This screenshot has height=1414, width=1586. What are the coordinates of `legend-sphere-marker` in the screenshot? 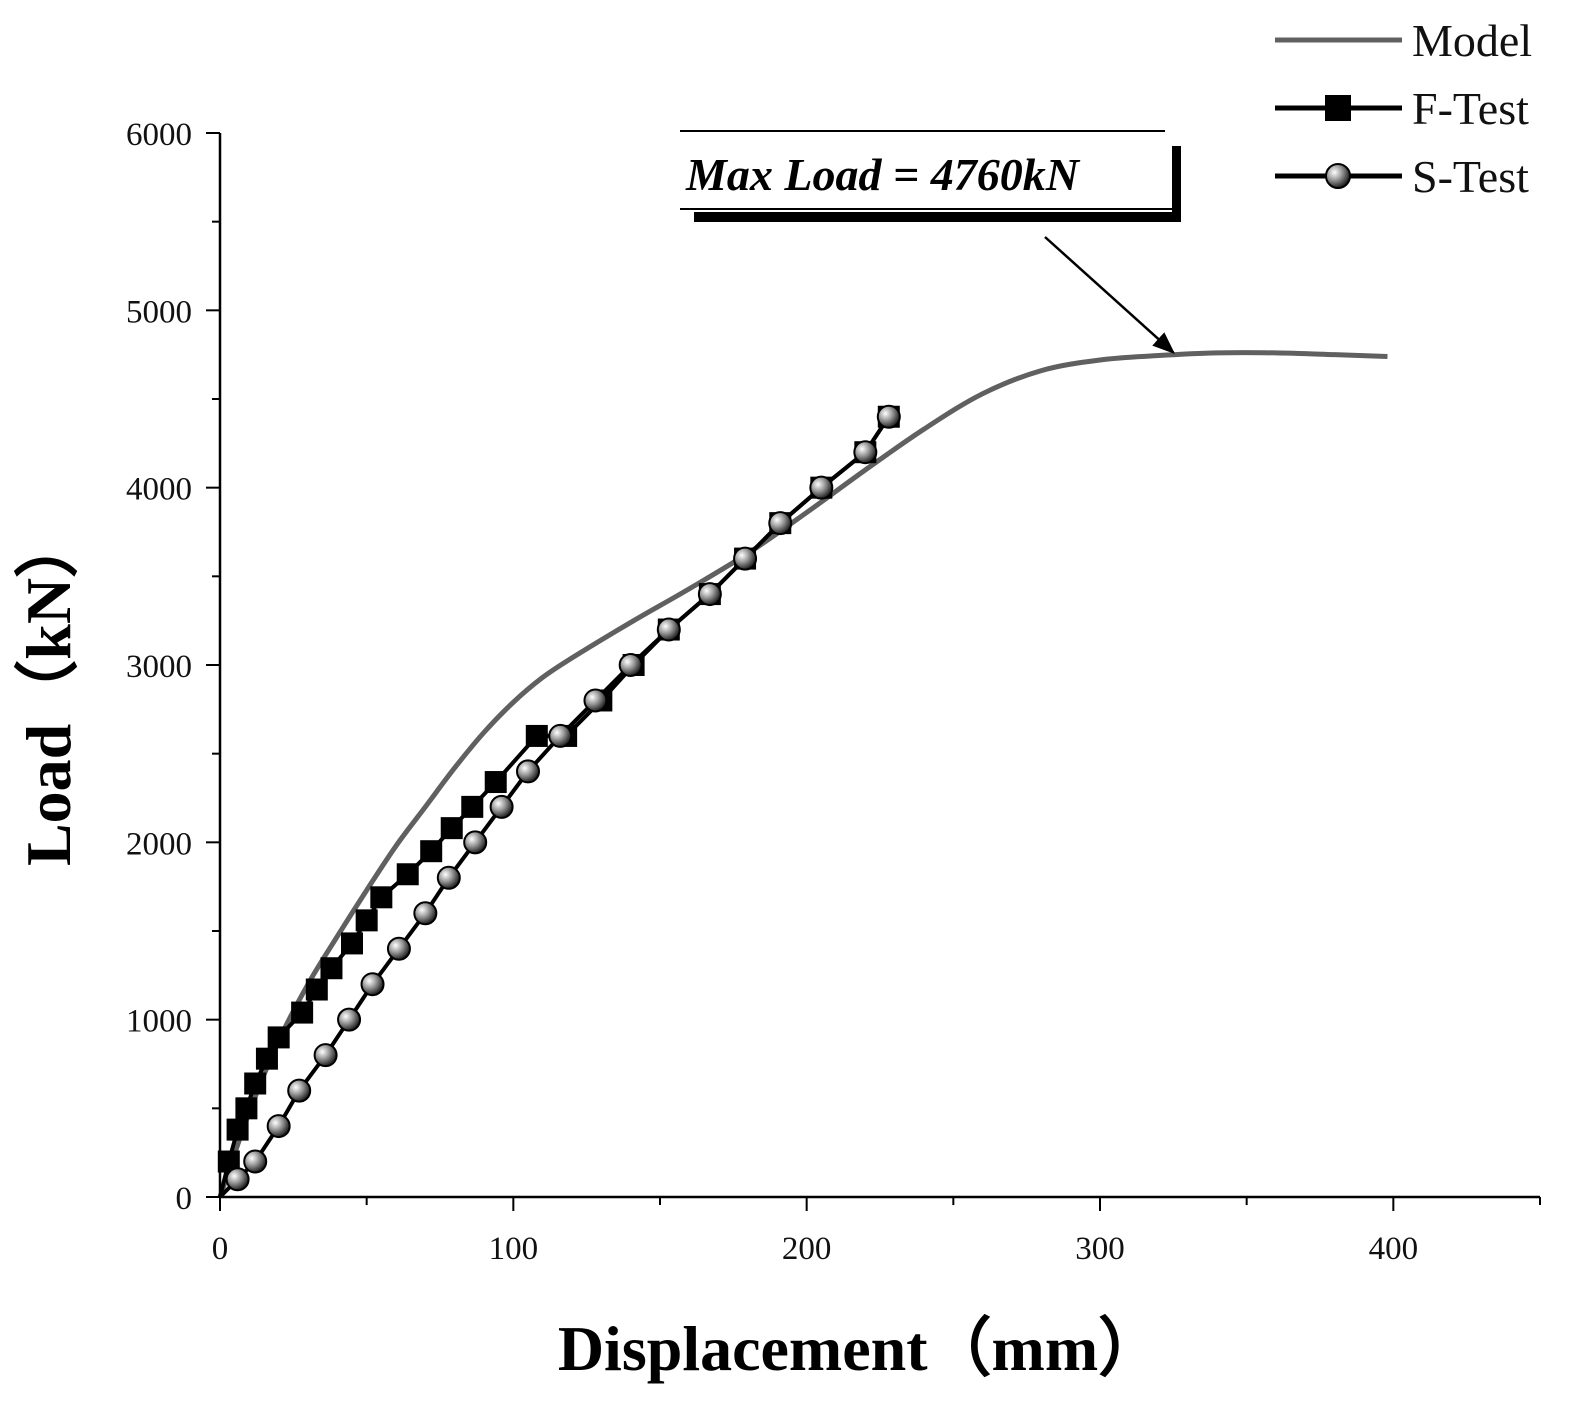 It's located at (1338, 176).